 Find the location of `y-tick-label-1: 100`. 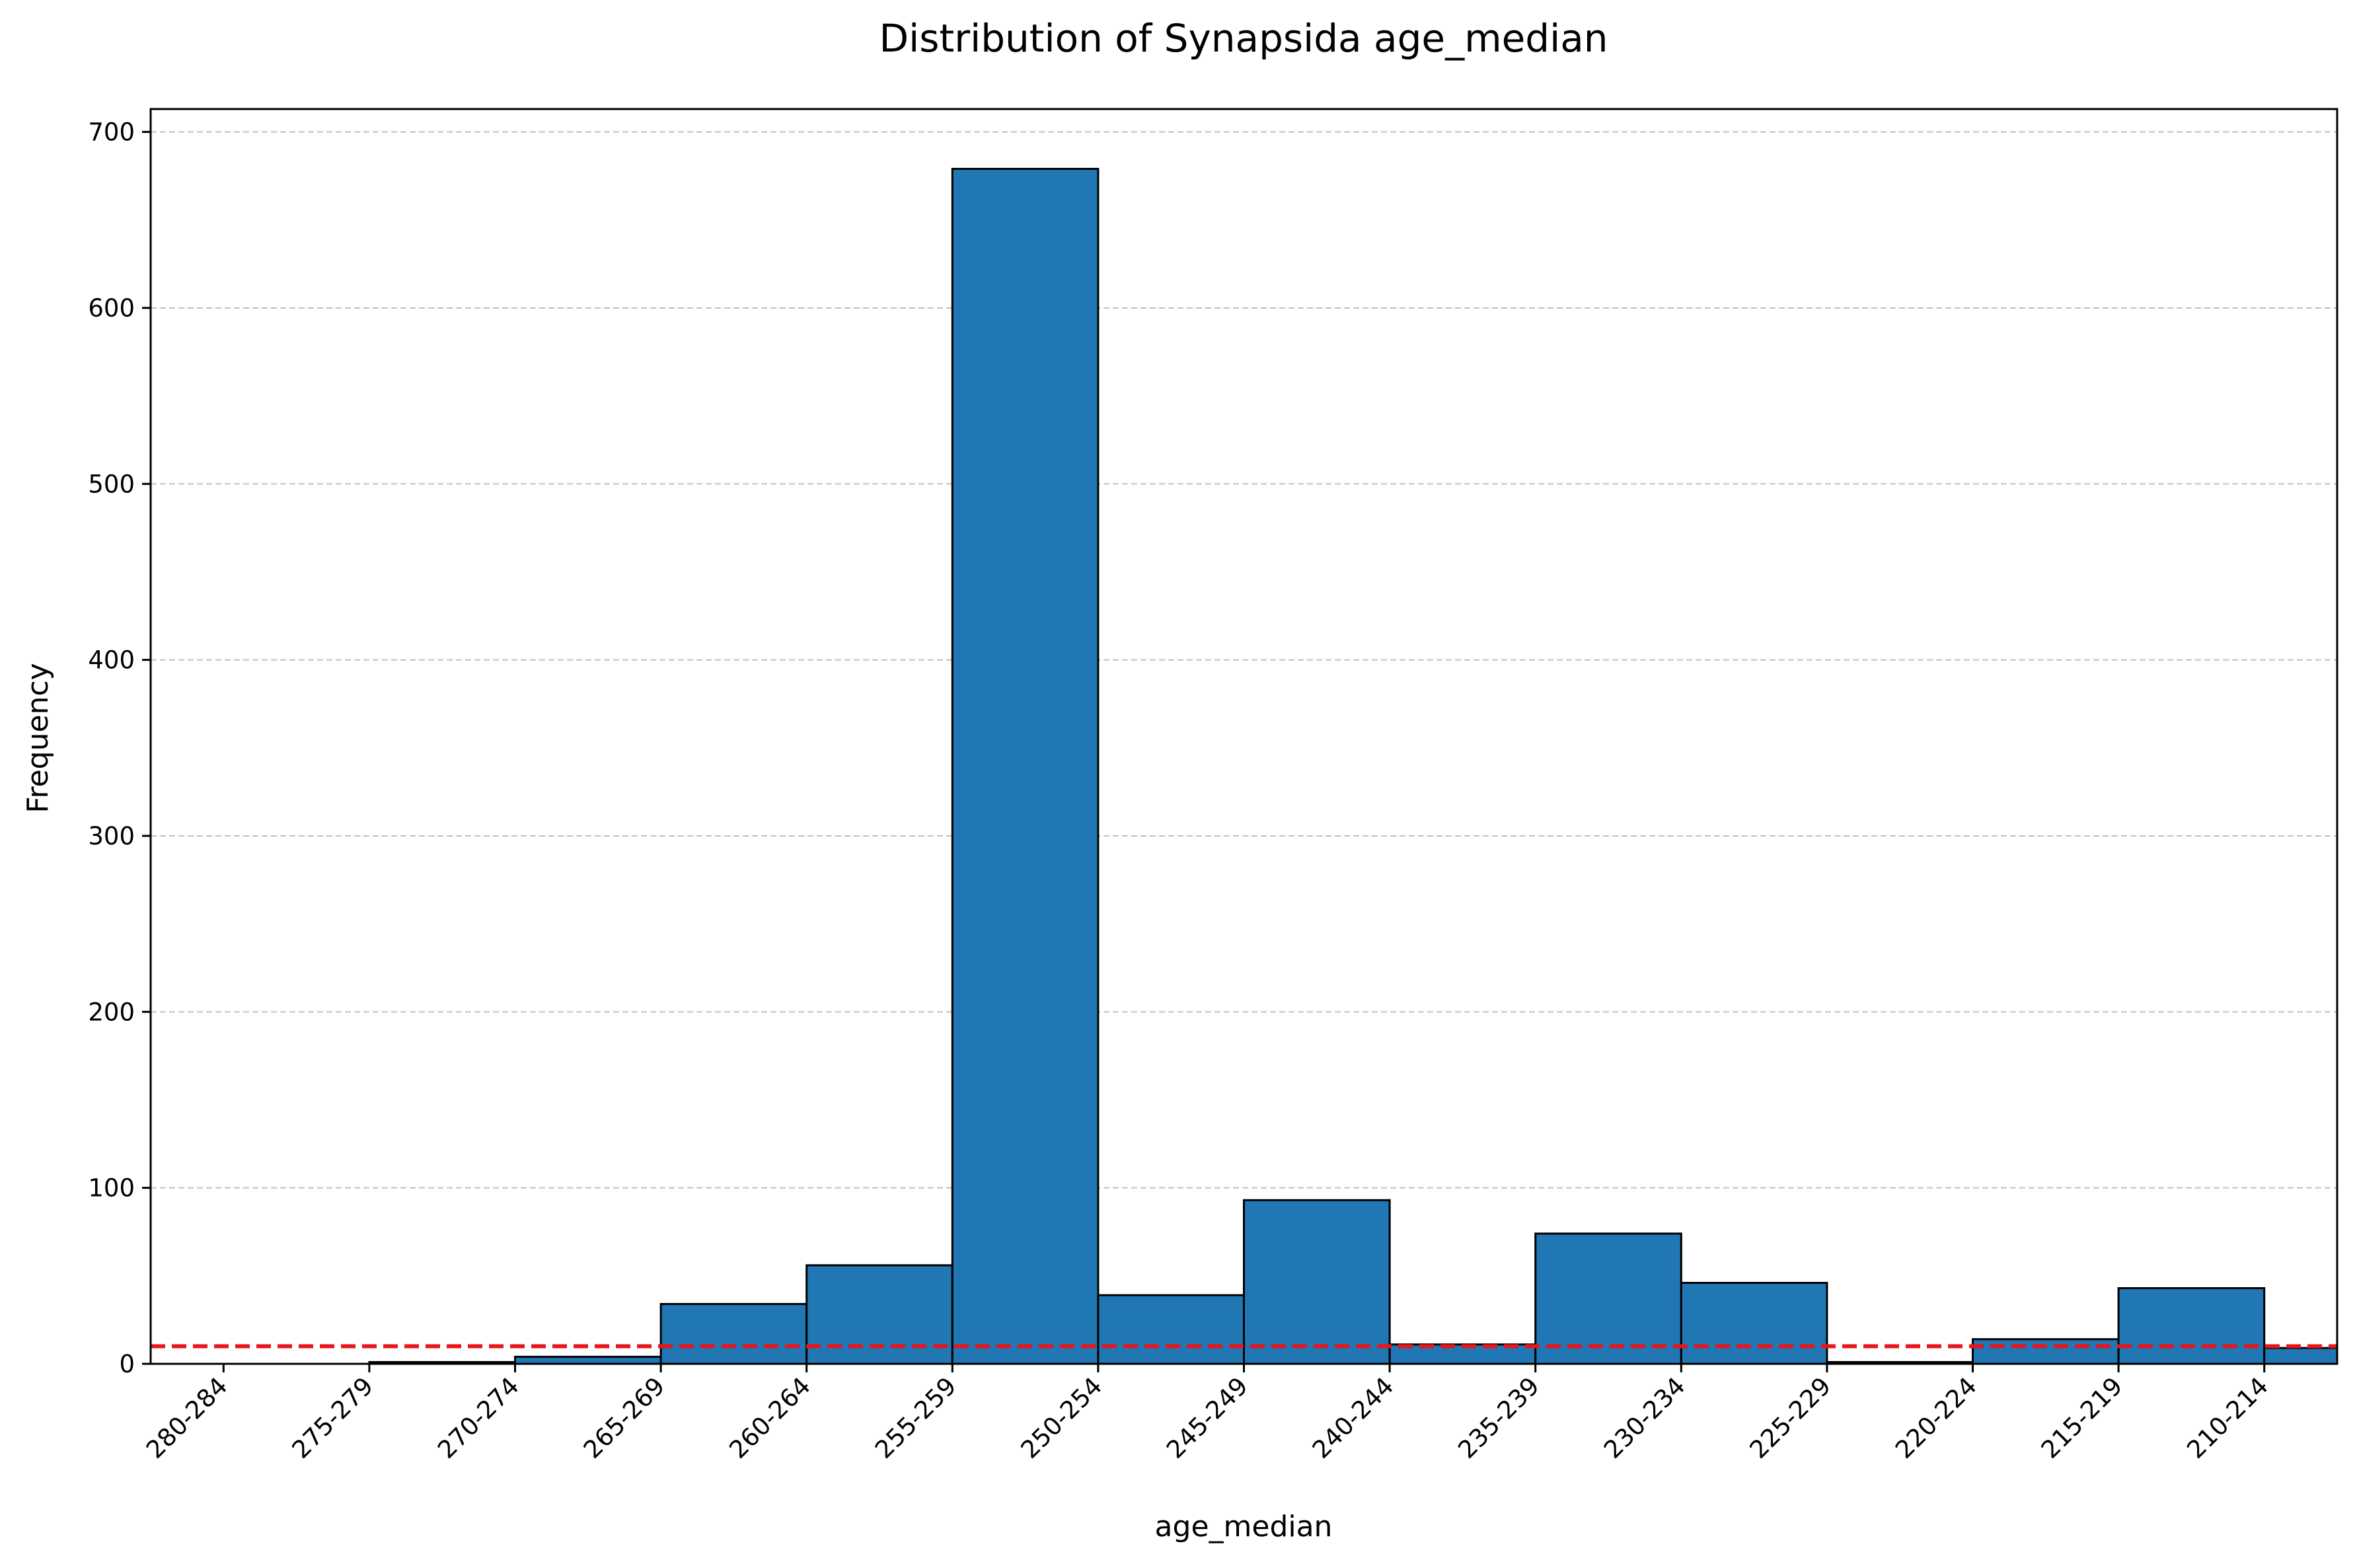

y-tick-label-1: 100 is located at coordinates (112, 1188).